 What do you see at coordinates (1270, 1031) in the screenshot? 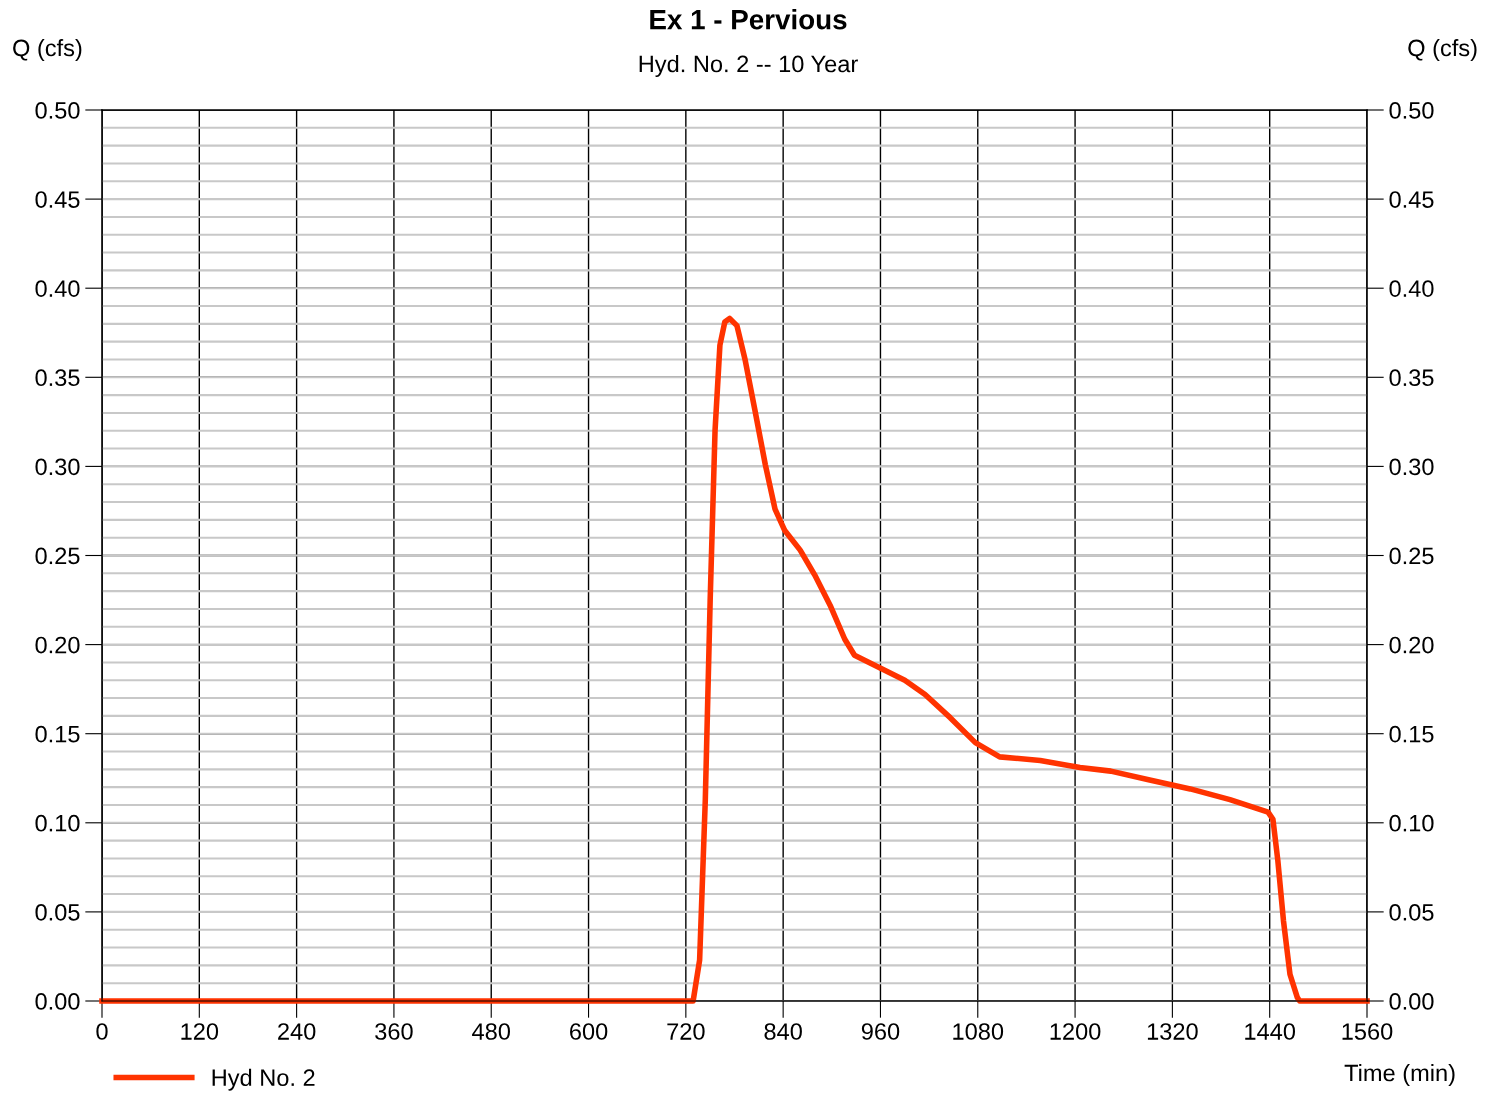
I see `x-tick-label: 1440` at bounding box center [1270, 1031].